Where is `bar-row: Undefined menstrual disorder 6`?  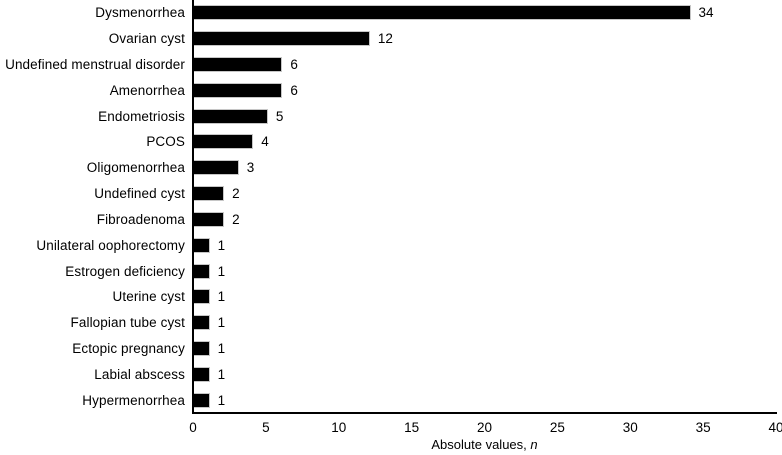
bar-row: Undefined menstrual disorder 6 is located at coordinates (391, 65).